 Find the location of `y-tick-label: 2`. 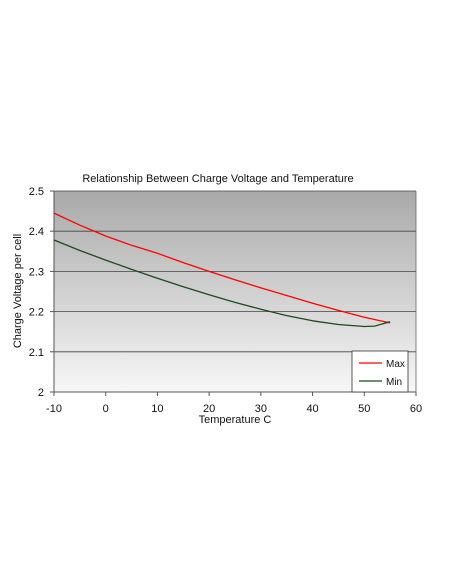

y-tick-label: 2 is located at coordinates (41, 393).